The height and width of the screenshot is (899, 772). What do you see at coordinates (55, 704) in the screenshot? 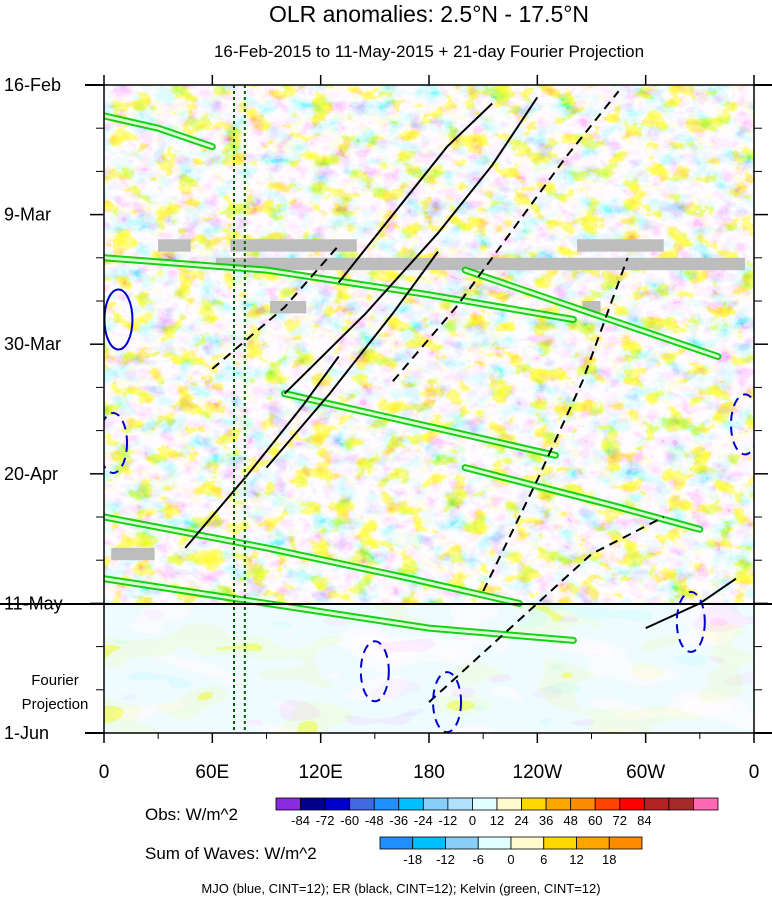
I see `projection-label-line-2: Projection` at bounding box center [55, 704].